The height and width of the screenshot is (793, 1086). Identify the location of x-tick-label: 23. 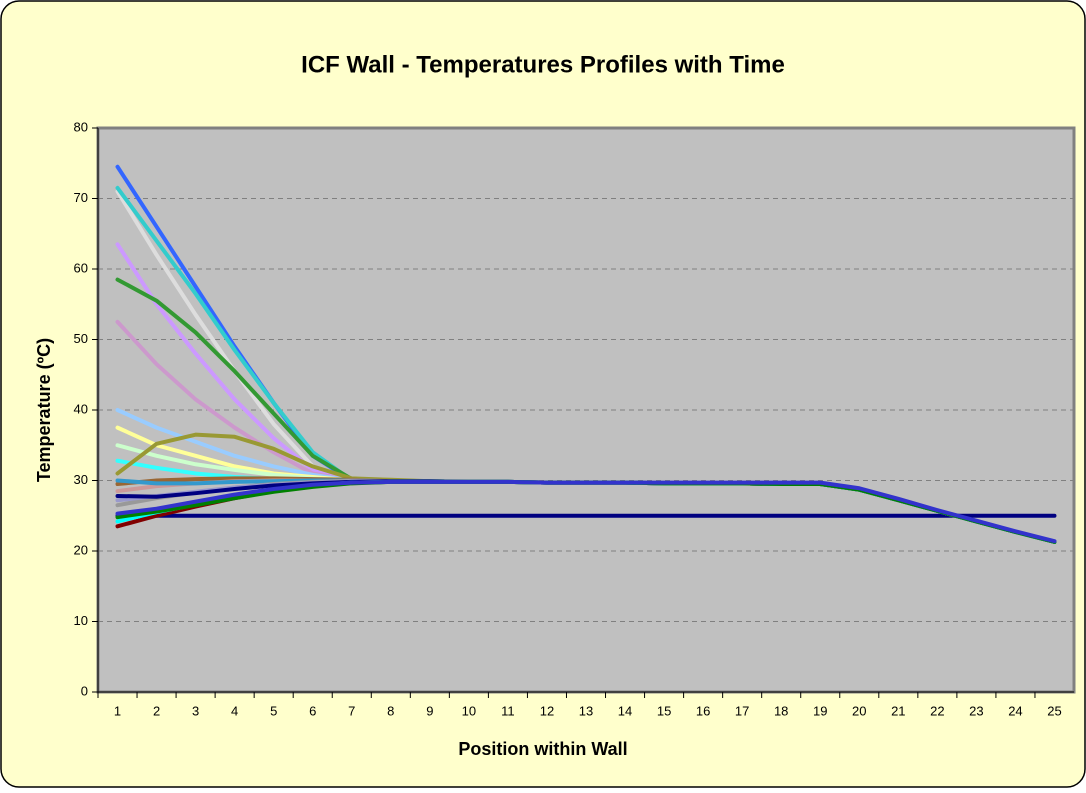
(976, 710).